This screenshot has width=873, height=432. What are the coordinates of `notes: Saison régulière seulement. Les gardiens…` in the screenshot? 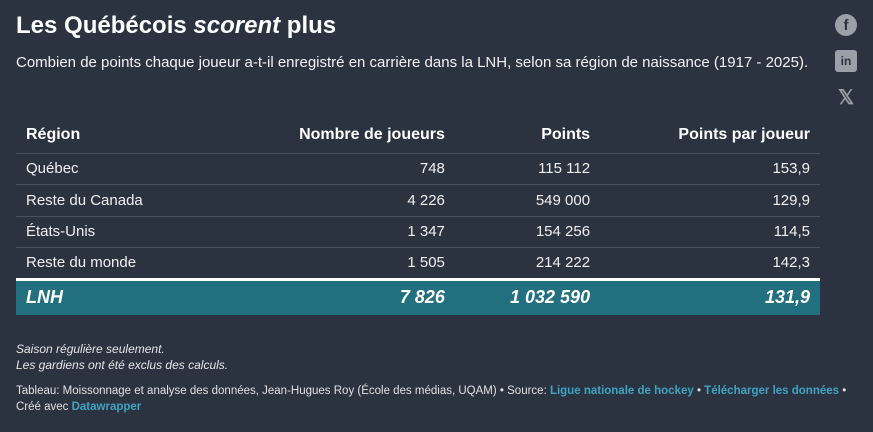 It's located at (122, 357).